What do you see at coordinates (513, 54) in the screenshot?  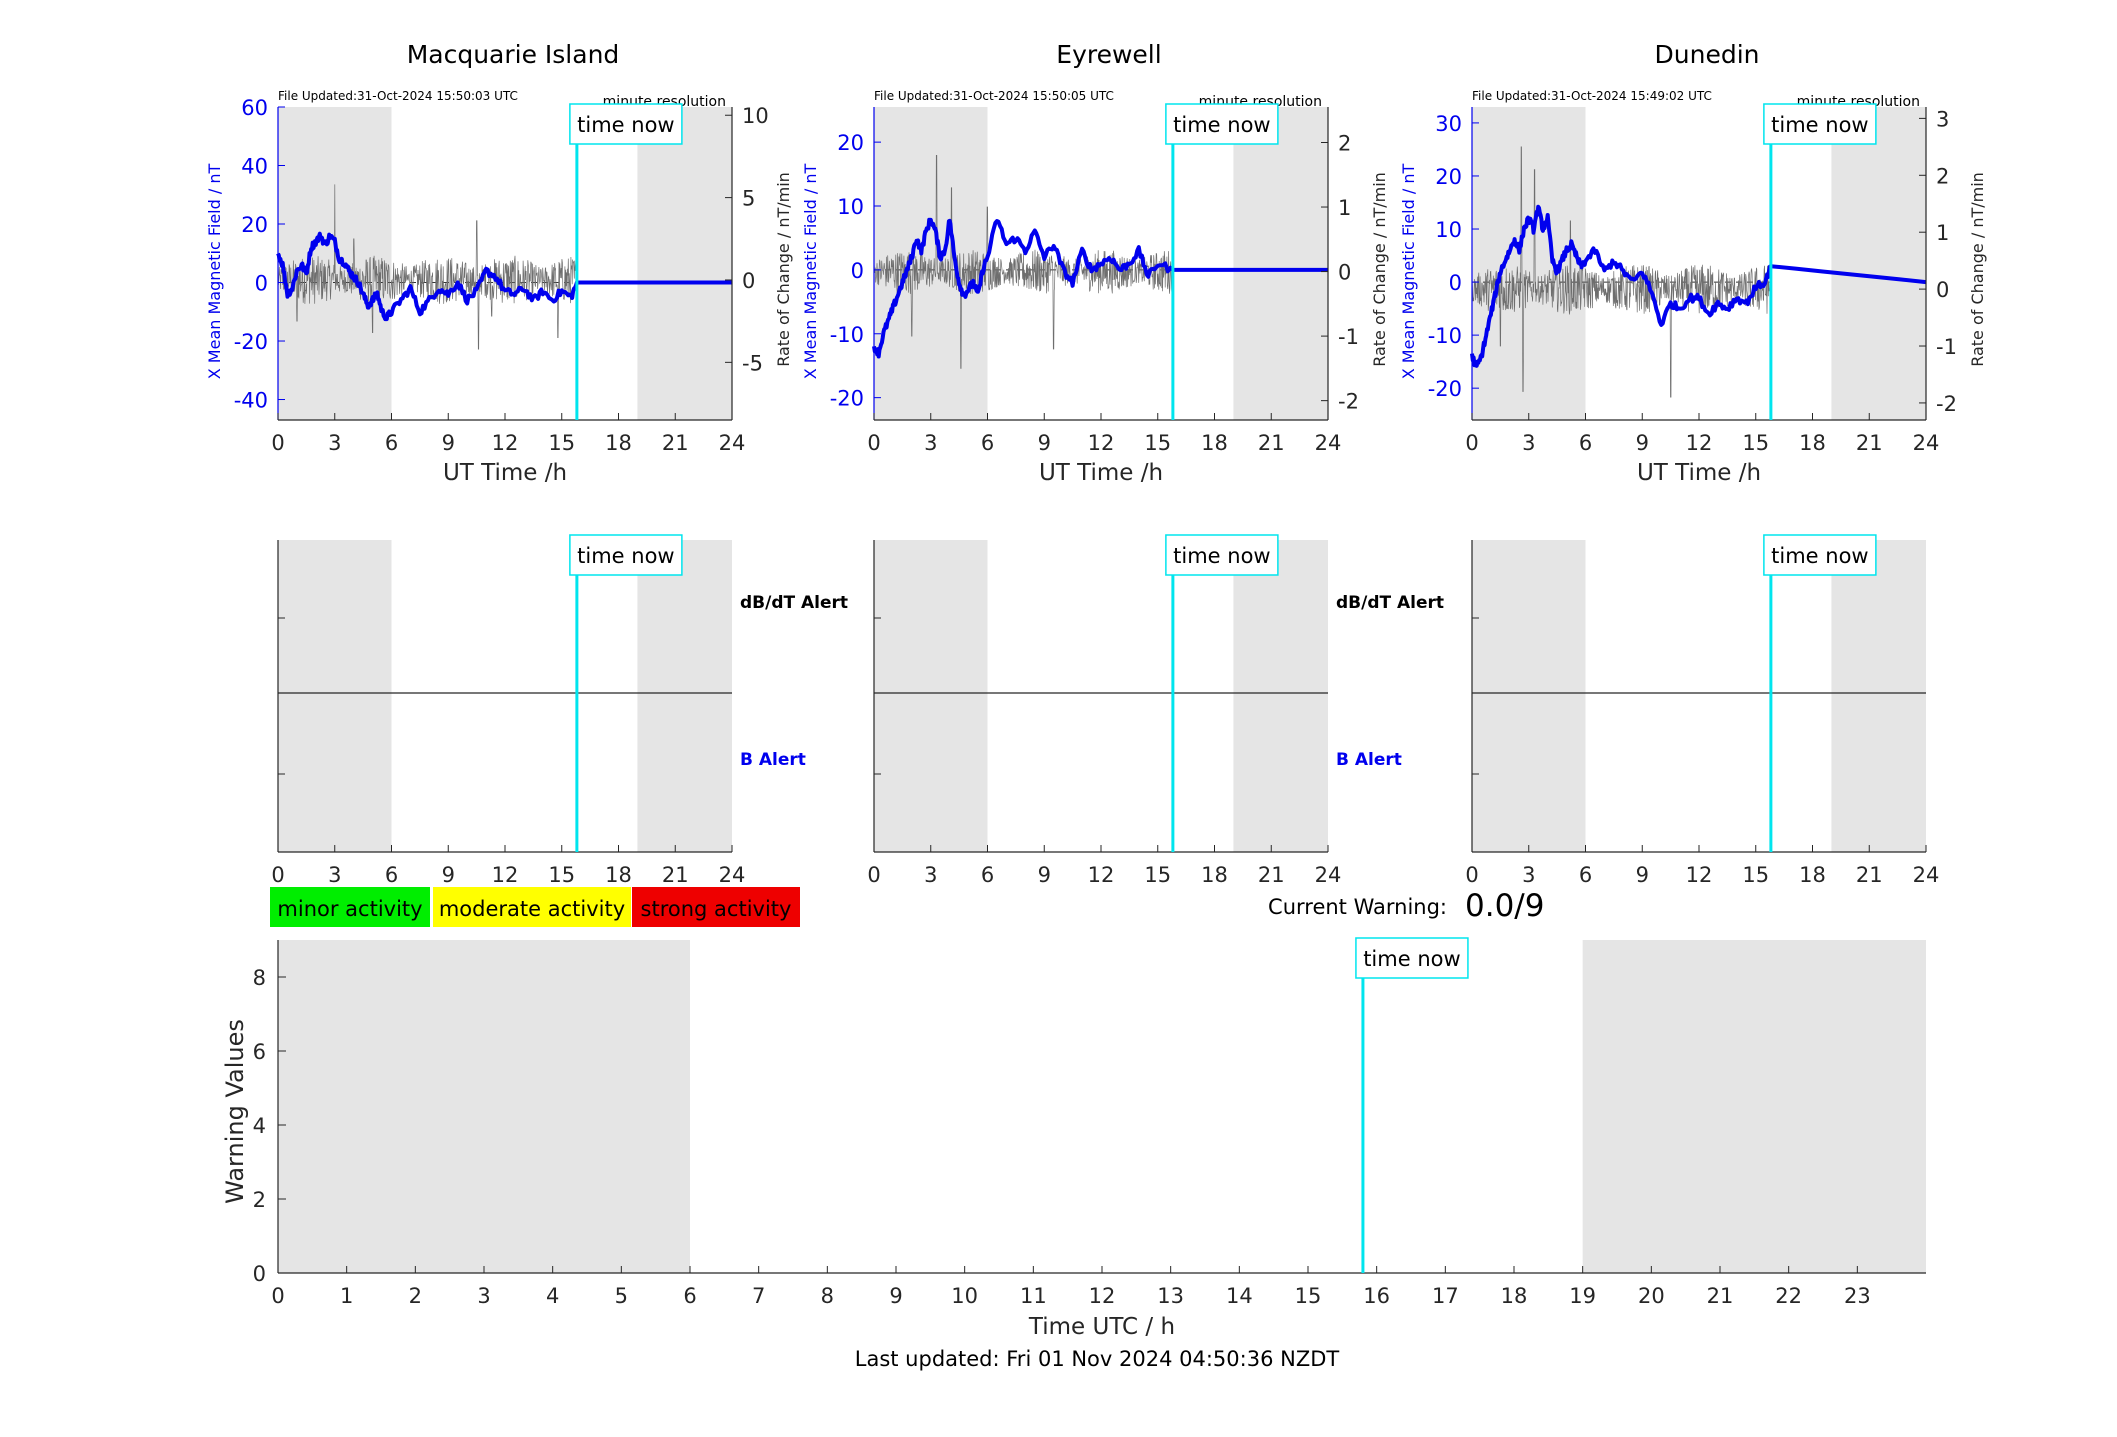 I see `mag-chart-1-title: Macquarie Island` at bounding box center [513, 54].